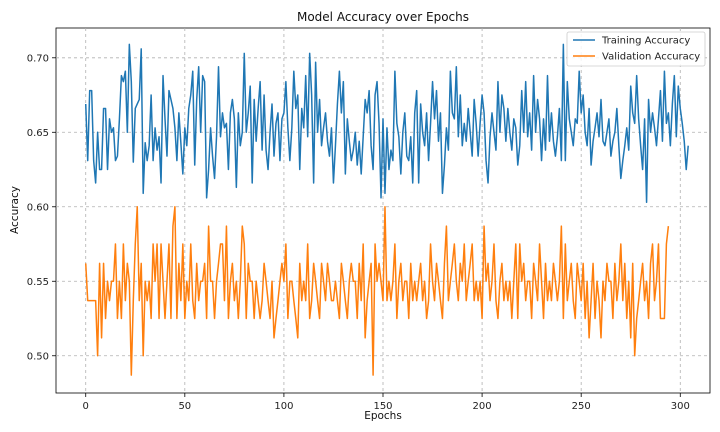 The width and height of the screenshot is (720, 432). What do you see at coordinates (482, 406) in the screenshot?
I see `x-tick-label: 200` at bounding box center [482, 406].